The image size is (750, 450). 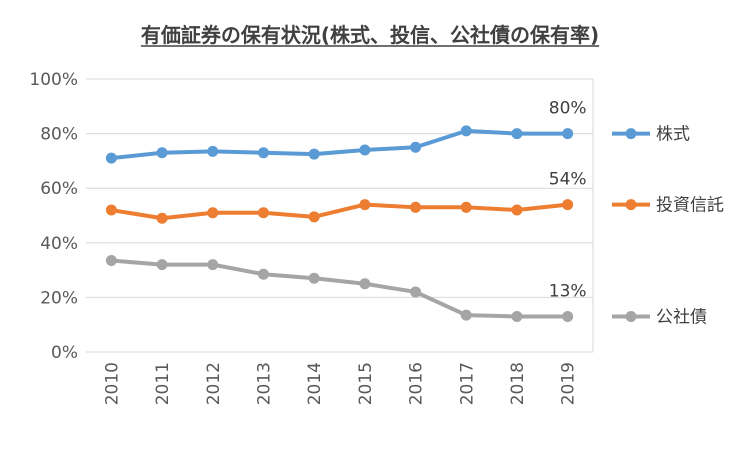 I want to click on x-tick-label: 2016, so click(x=417, y=383).